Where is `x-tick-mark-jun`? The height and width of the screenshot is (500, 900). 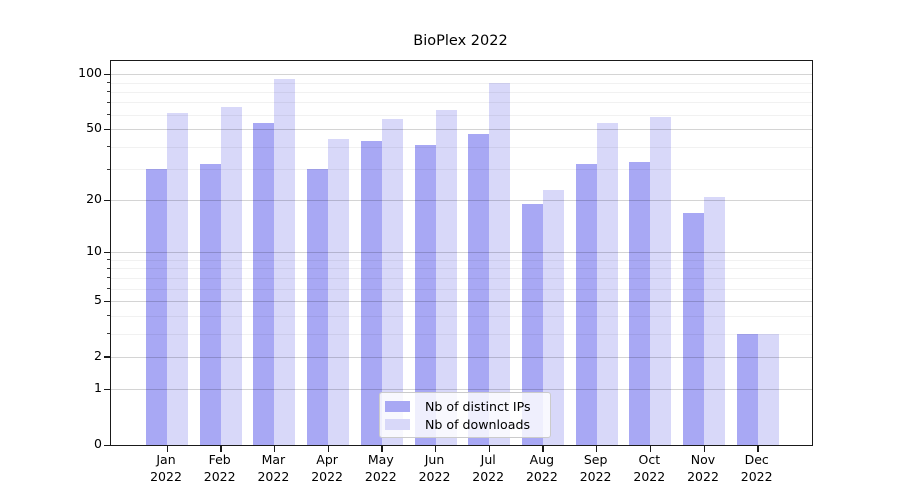
x-tick-mark-jun is located at coordinates (436, 449).